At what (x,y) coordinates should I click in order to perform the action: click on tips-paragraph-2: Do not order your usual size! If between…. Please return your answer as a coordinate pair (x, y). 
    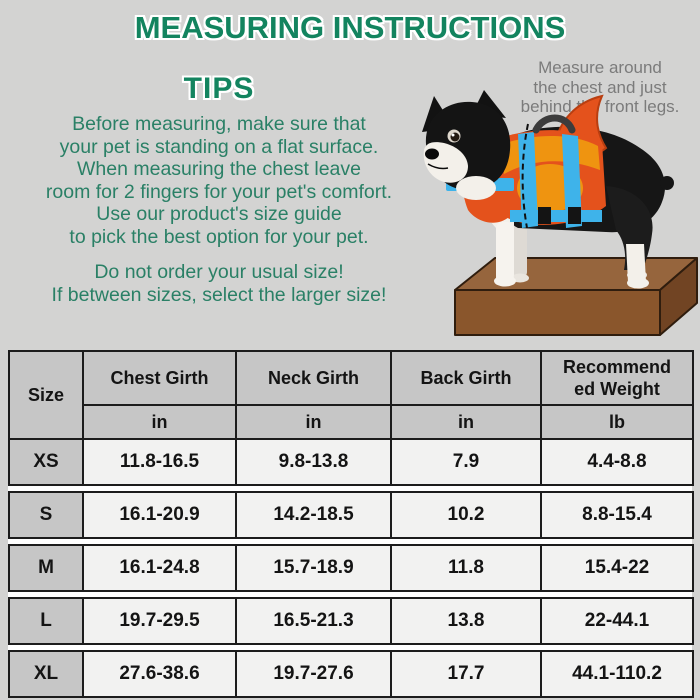
    Looking at the image, I should click on (219, 283).